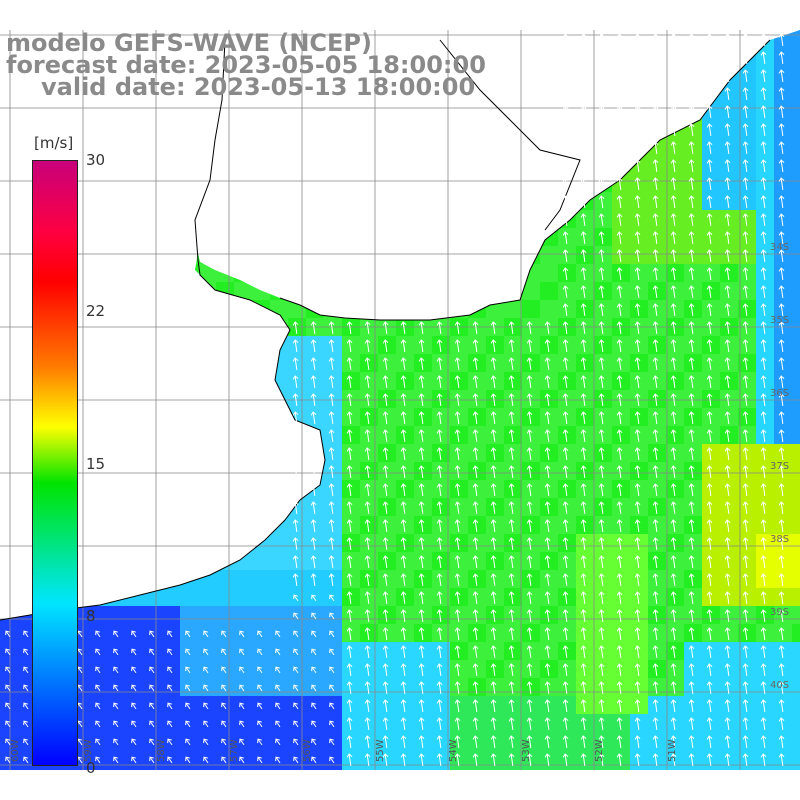 The image size is (800, 800). Describe the element at coordinates (380, 750) in the screenshot. I see `lon-label: 55W` at that location.